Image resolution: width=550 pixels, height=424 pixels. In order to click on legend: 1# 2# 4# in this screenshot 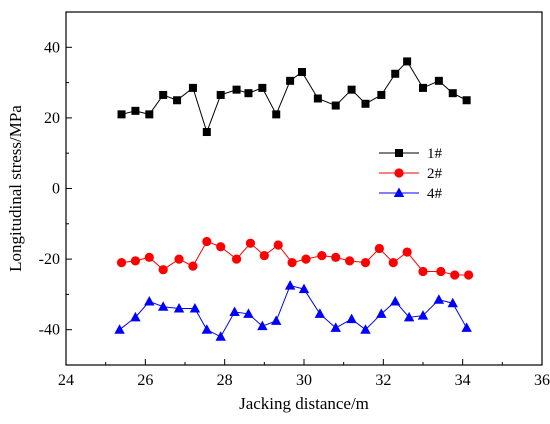, I will do `click(411, 174)`.